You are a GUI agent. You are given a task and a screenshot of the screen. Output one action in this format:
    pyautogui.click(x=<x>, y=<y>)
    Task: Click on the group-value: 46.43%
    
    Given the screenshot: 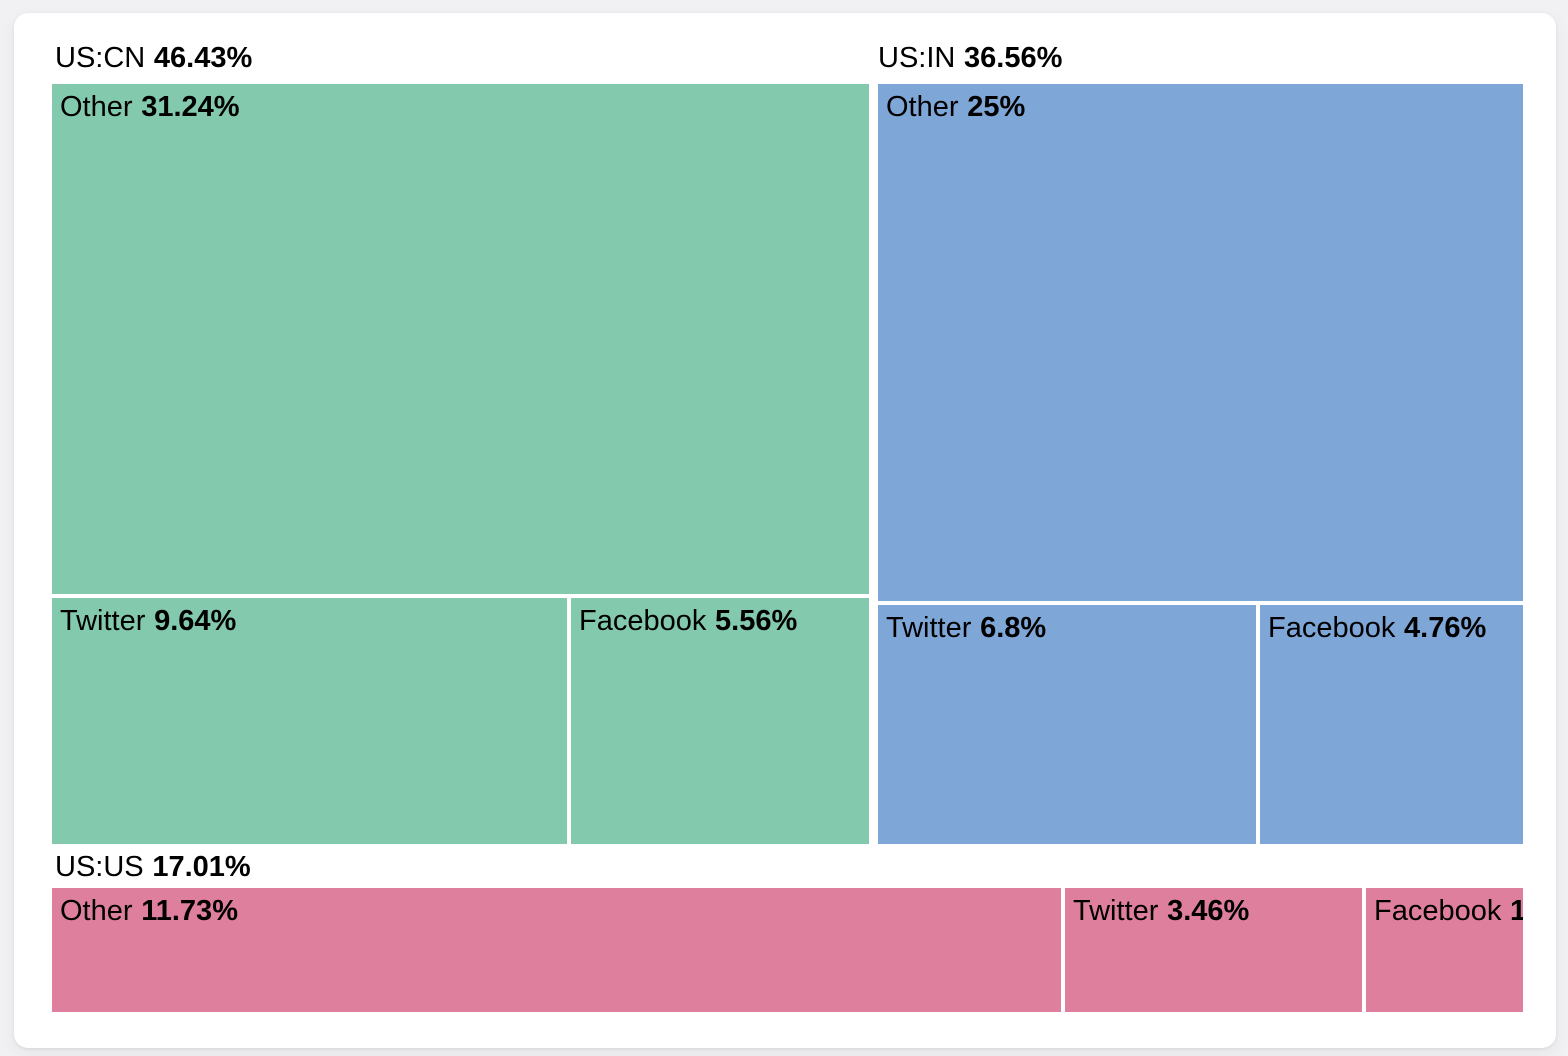 What is the action you would take?
    pyautogui.click(x=203, y=58)
    